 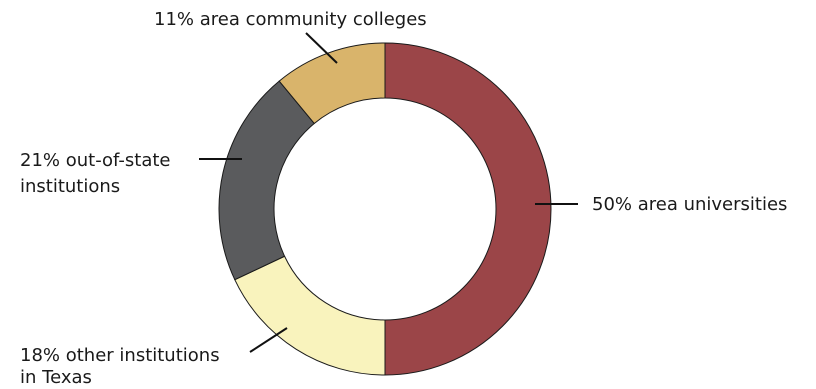 I want to click on slice-label-line: 21% out-of-state, so click(x=95, y=160).